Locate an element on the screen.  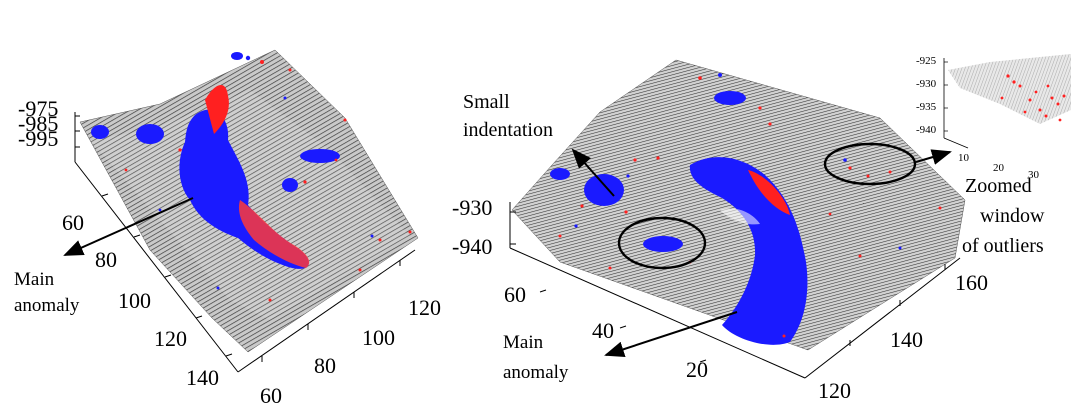
right-x-axis is located at coordinates (882, 318).